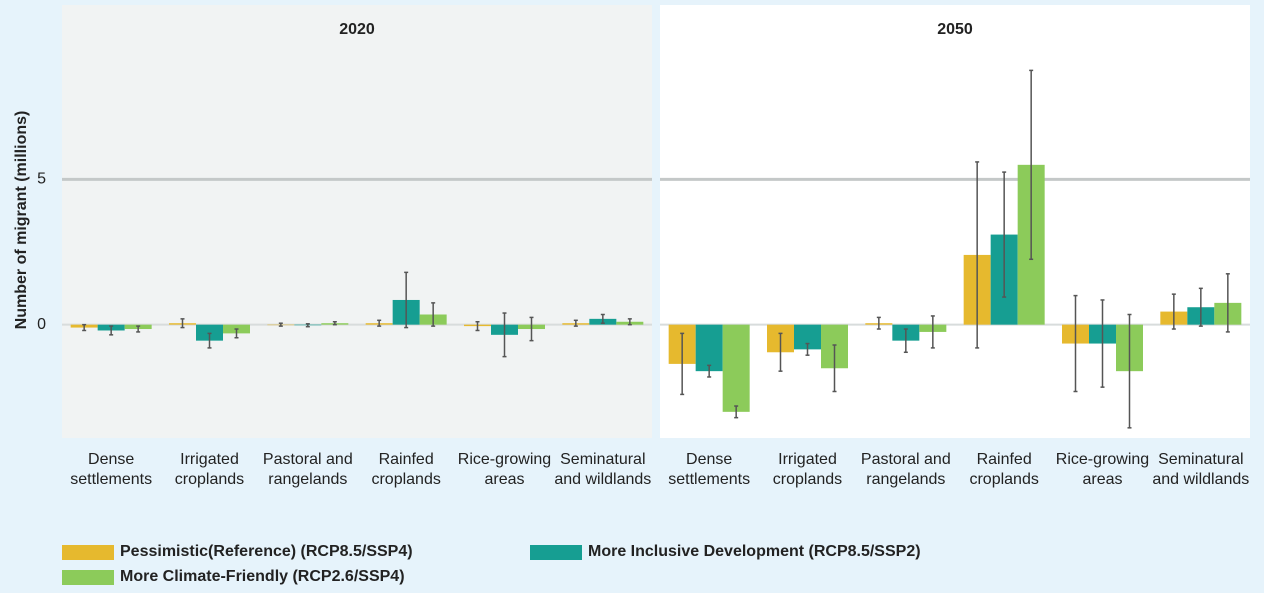 This screenshot has width=1264, height=593. What do you see at coordinates (21, 220) in the screenshot?
I see `y-axis-label: Number of migrant (millions)` at bounding box center [21, 220].